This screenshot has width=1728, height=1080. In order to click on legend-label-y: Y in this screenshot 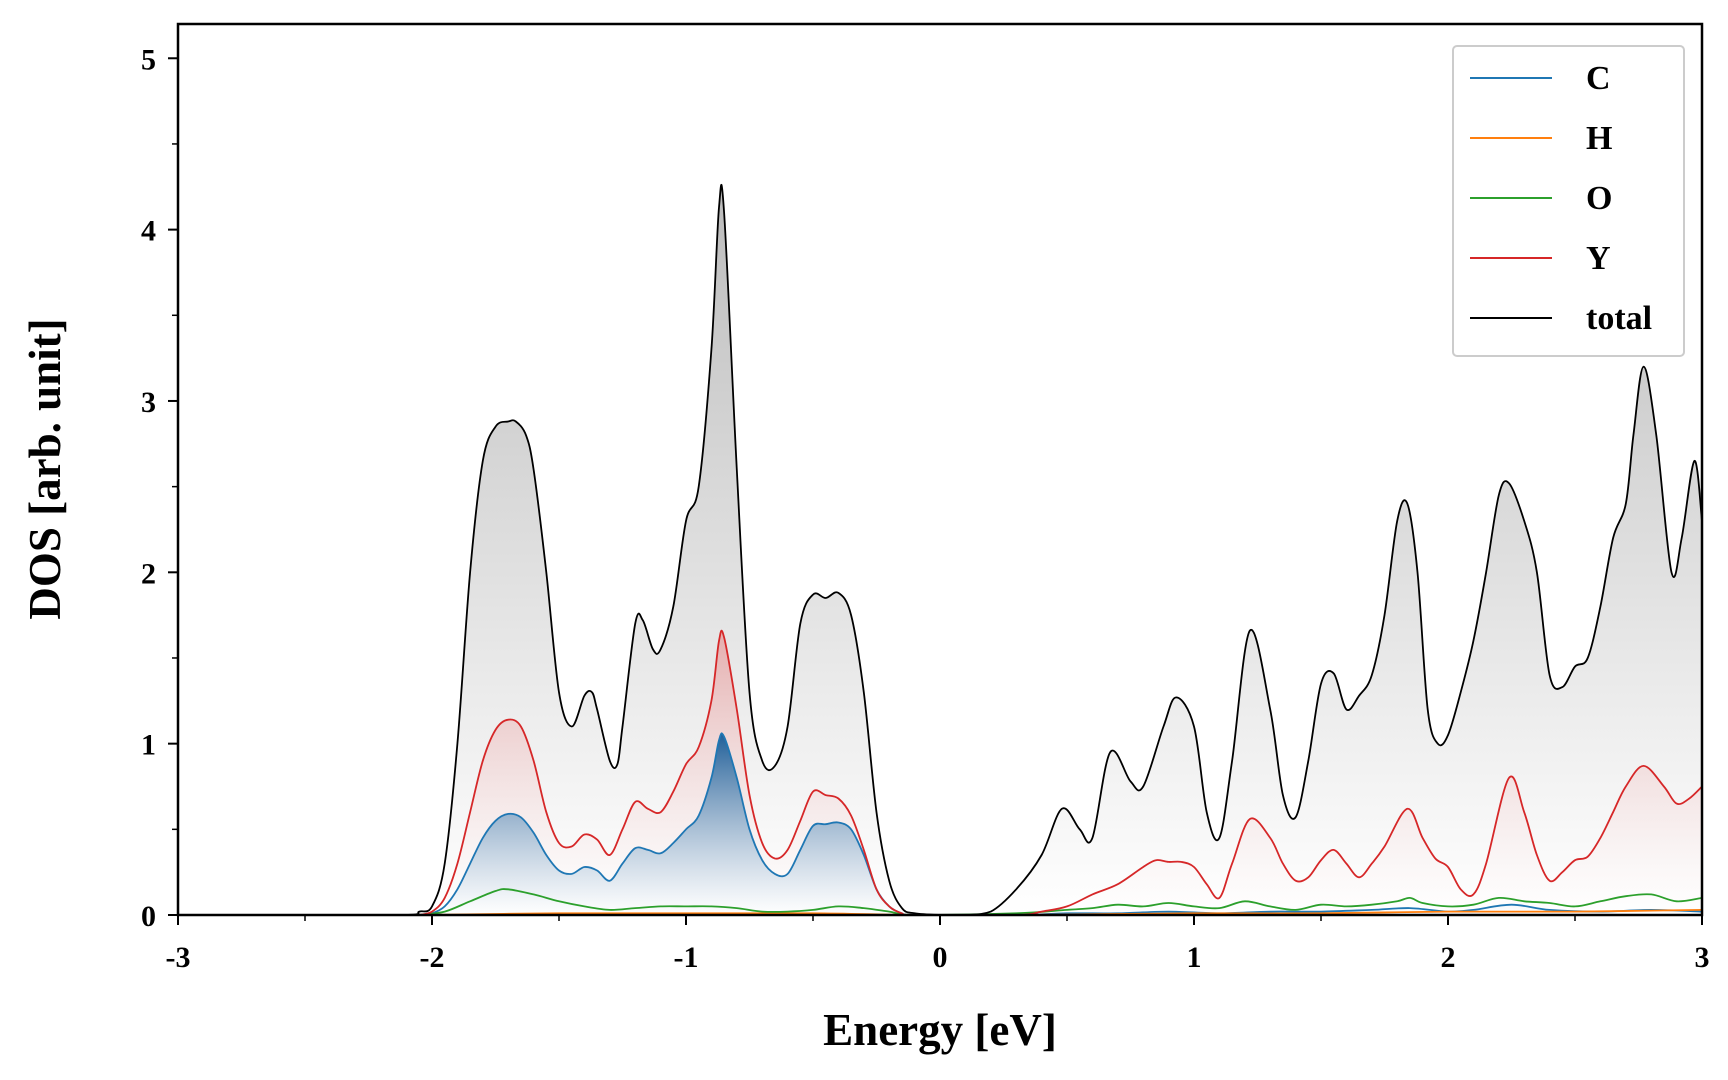, I will do `click(1598, 258)`.